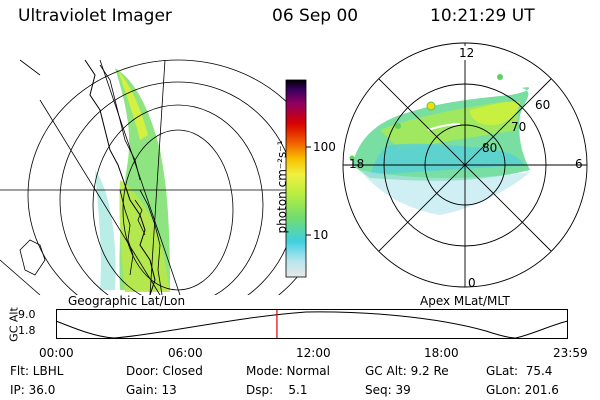  What do you see at coordinates (120, 177) in the screenshot?
I see `coastline` at bounding box center [120, 177].